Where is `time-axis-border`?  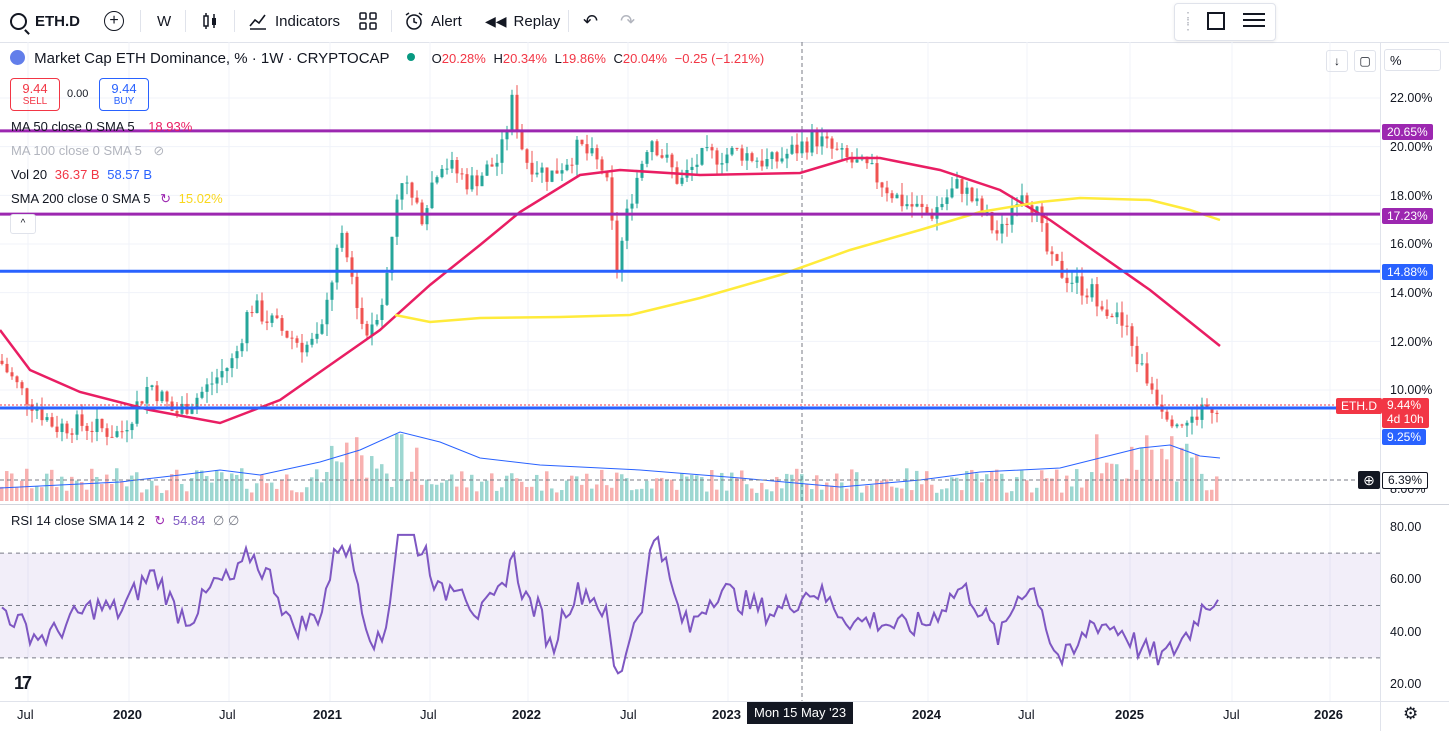 time-axis-border is located at coordinates (724, 701).